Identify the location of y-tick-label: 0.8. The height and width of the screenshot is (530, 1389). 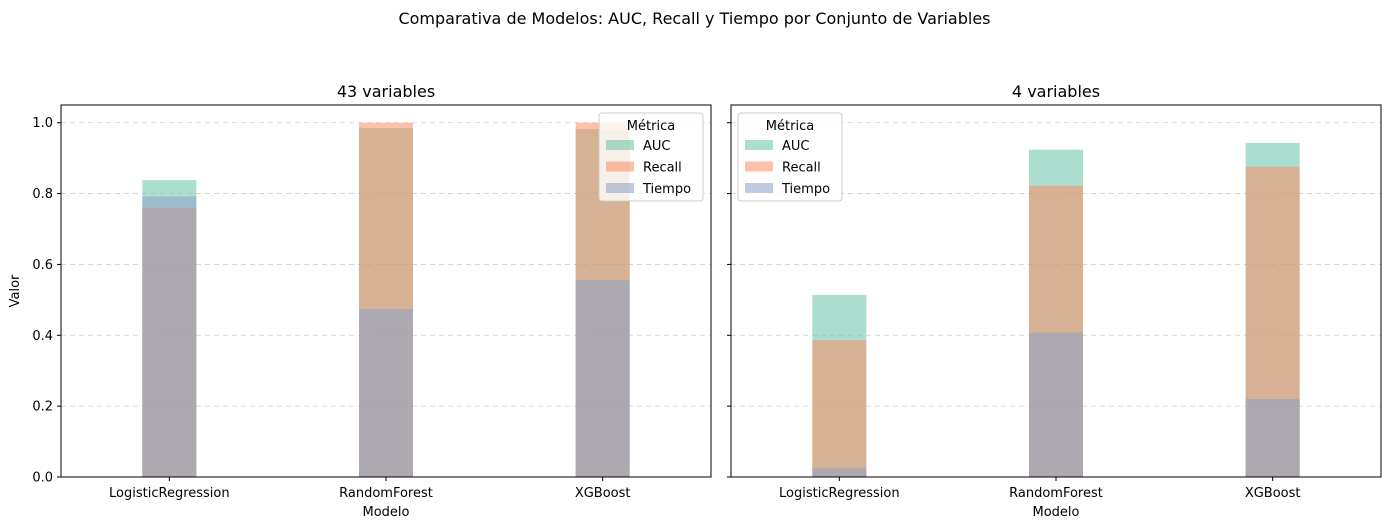
(42, 194).